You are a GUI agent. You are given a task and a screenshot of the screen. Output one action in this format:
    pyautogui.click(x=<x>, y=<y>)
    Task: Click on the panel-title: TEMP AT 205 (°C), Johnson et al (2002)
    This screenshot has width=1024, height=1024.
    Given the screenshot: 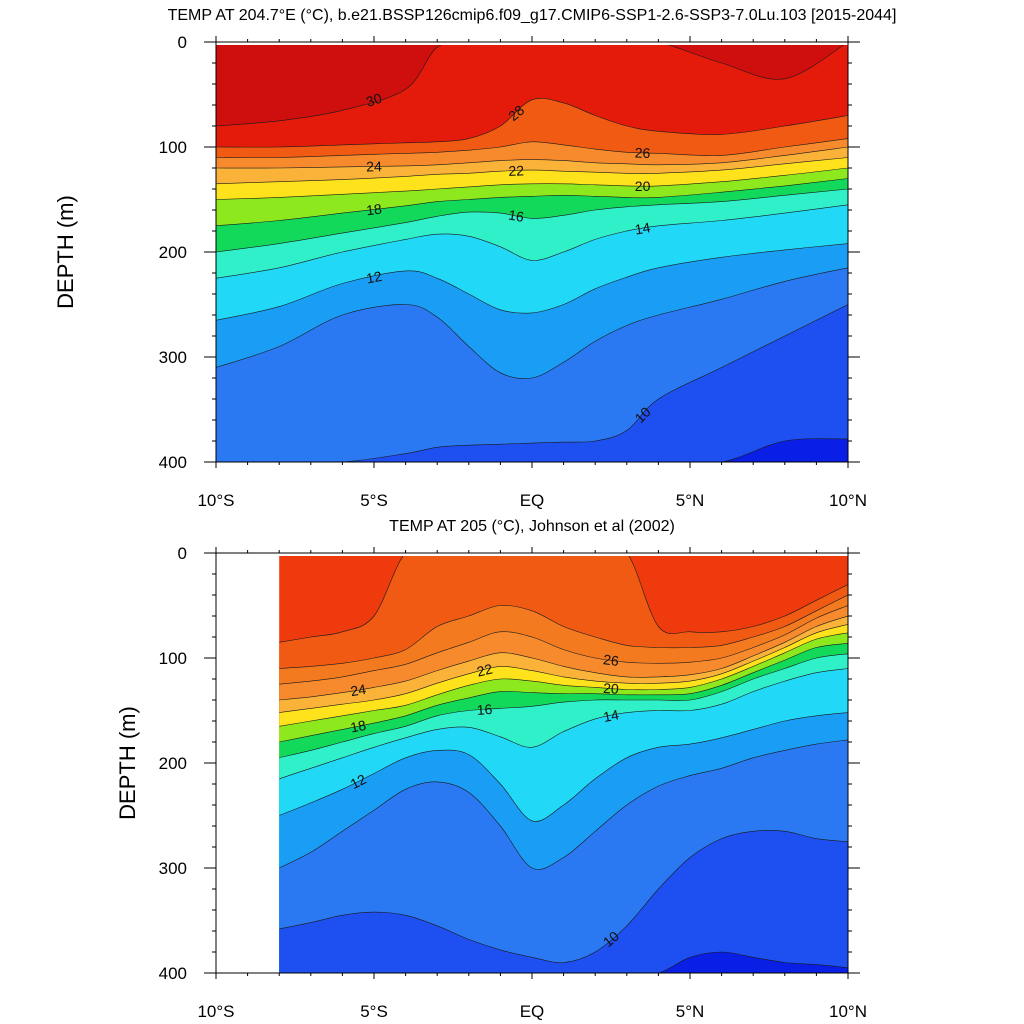 What is the action you would take?
    pyautogui.click(x=532, y=526)
    